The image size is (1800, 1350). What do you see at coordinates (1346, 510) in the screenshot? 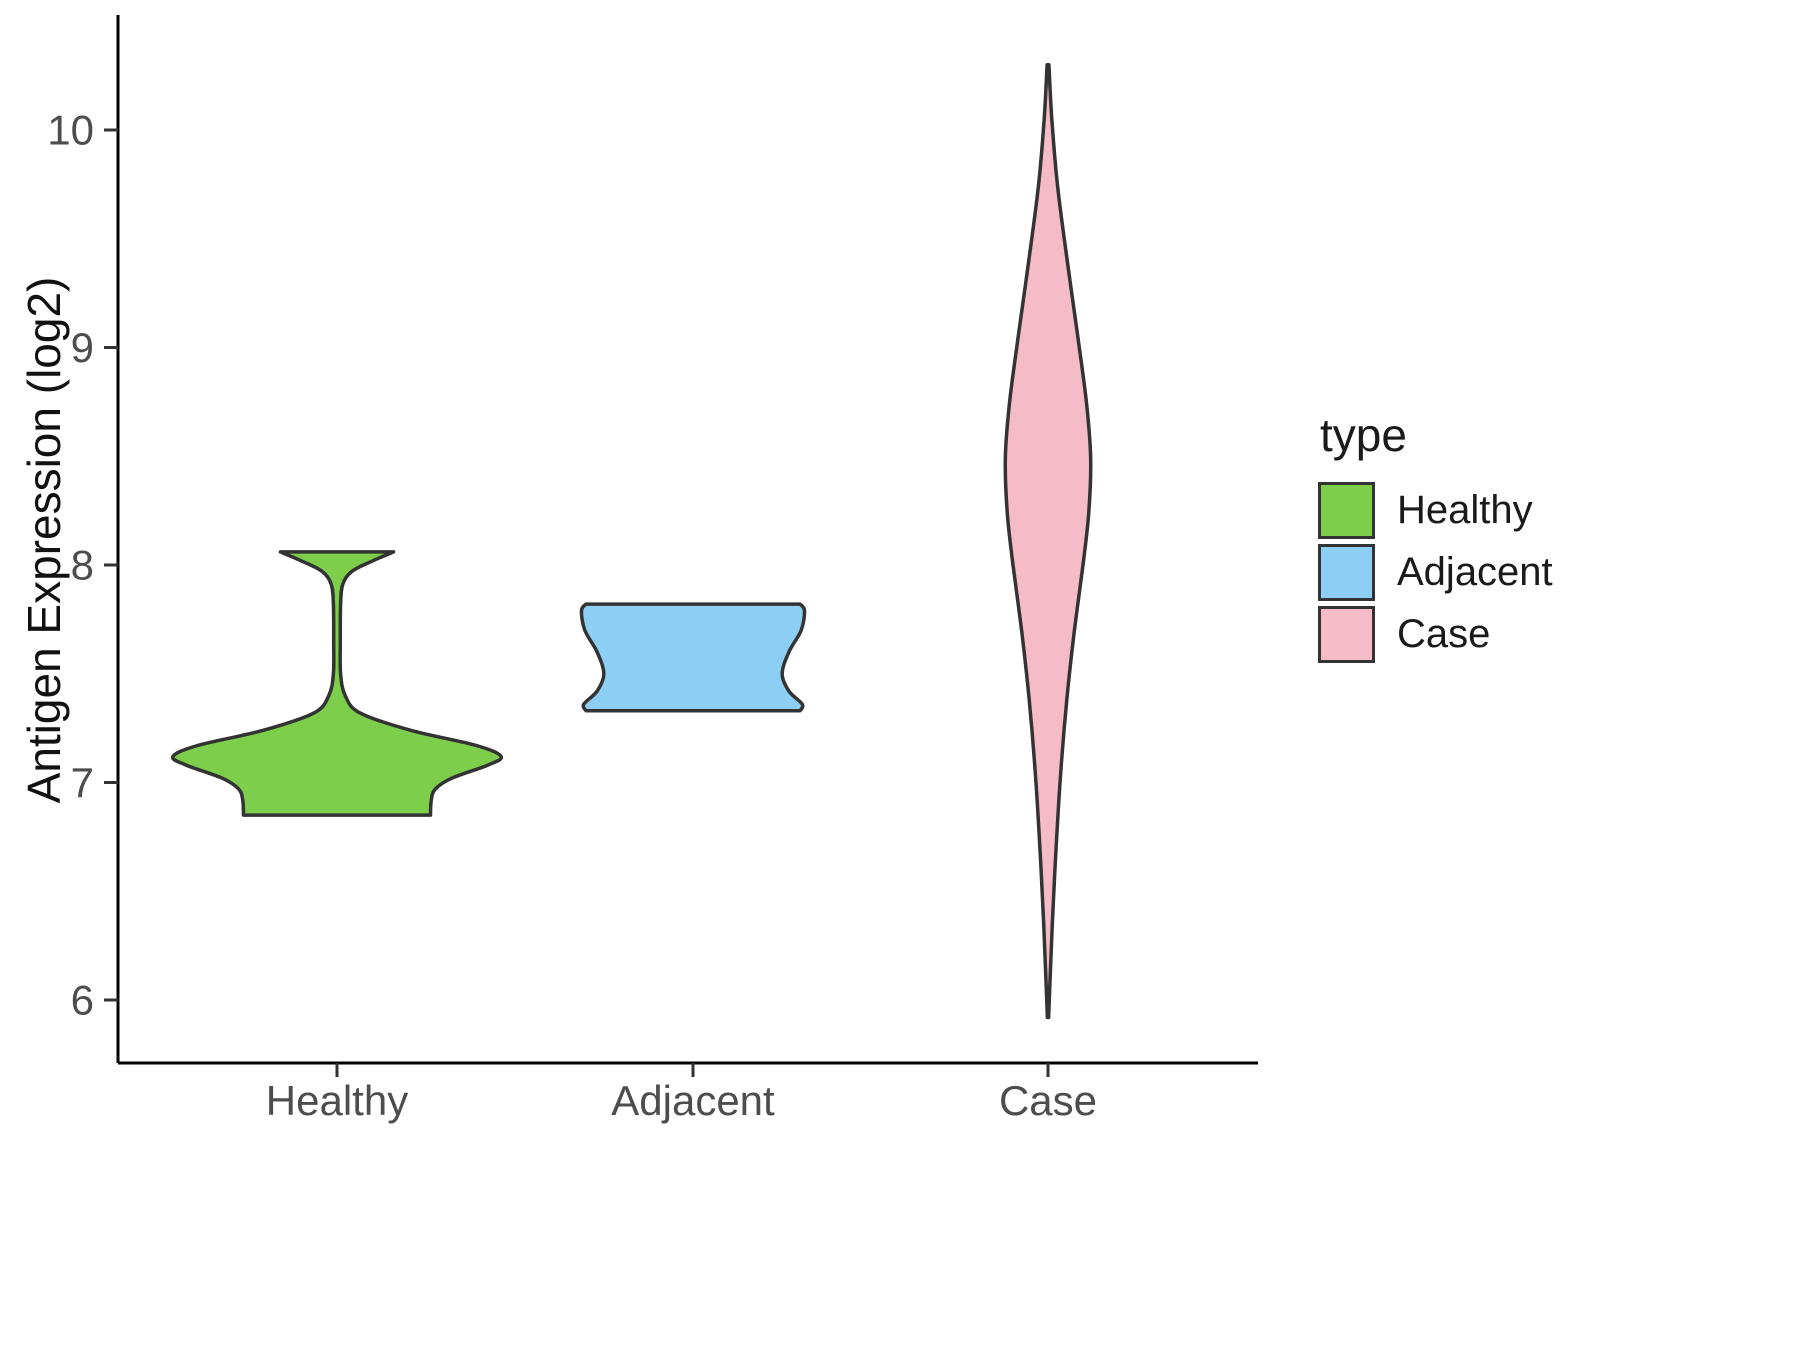
I see `legend-swatch-healthy` at bounding box center [1346, 510].